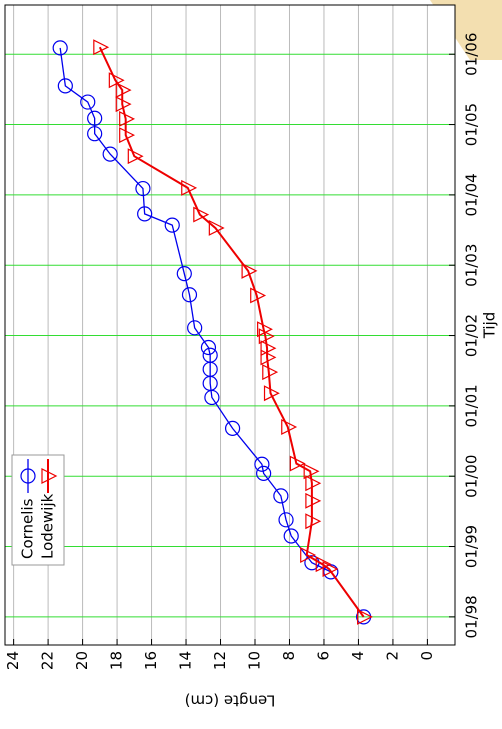 The image size is (502, 729). Describe the element at coordinates (472, 476) in the screenshot. I see `x-tick-label: 01/00` at that location.